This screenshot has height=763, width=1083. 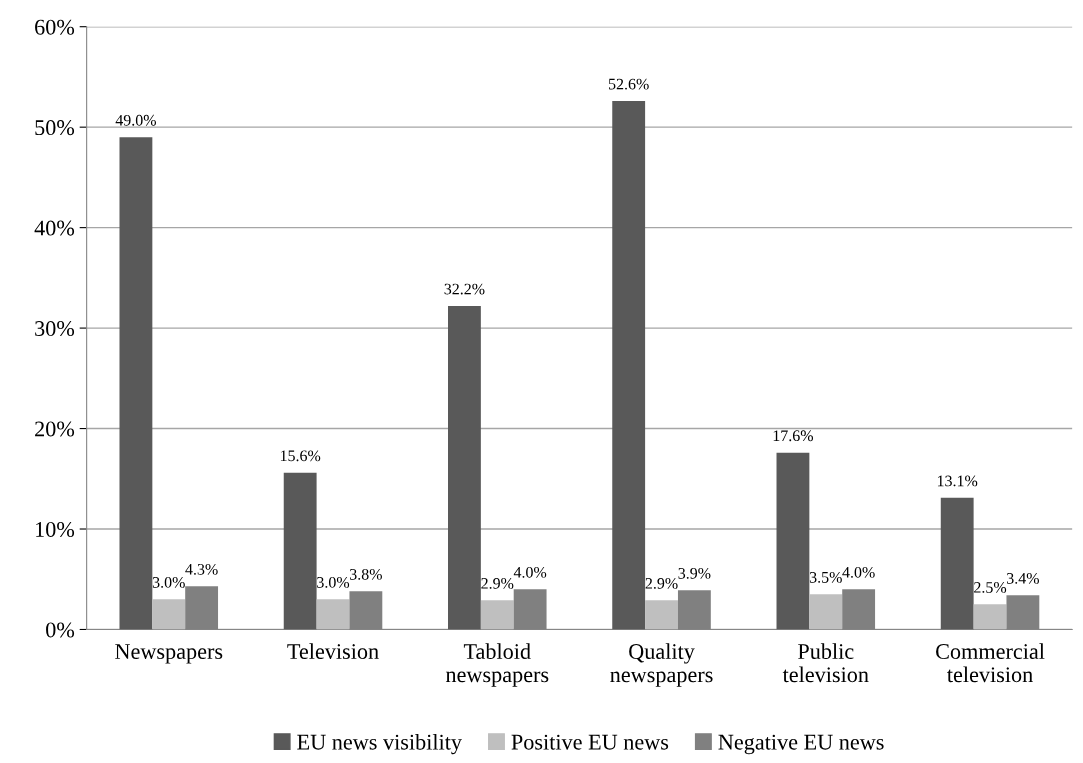 What do you see at coordinates (333, 651) in the screenshot?
I see `x-tick-label: Television` at bounding box center [333, 651].